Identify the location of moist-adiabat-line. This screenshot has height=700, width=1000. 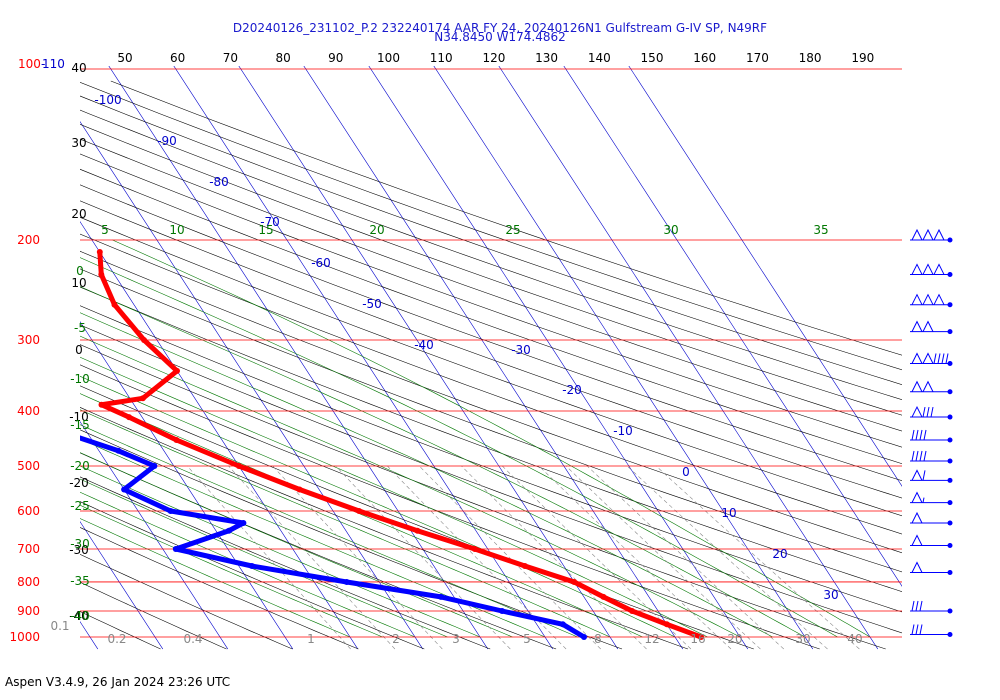
(231, 571).